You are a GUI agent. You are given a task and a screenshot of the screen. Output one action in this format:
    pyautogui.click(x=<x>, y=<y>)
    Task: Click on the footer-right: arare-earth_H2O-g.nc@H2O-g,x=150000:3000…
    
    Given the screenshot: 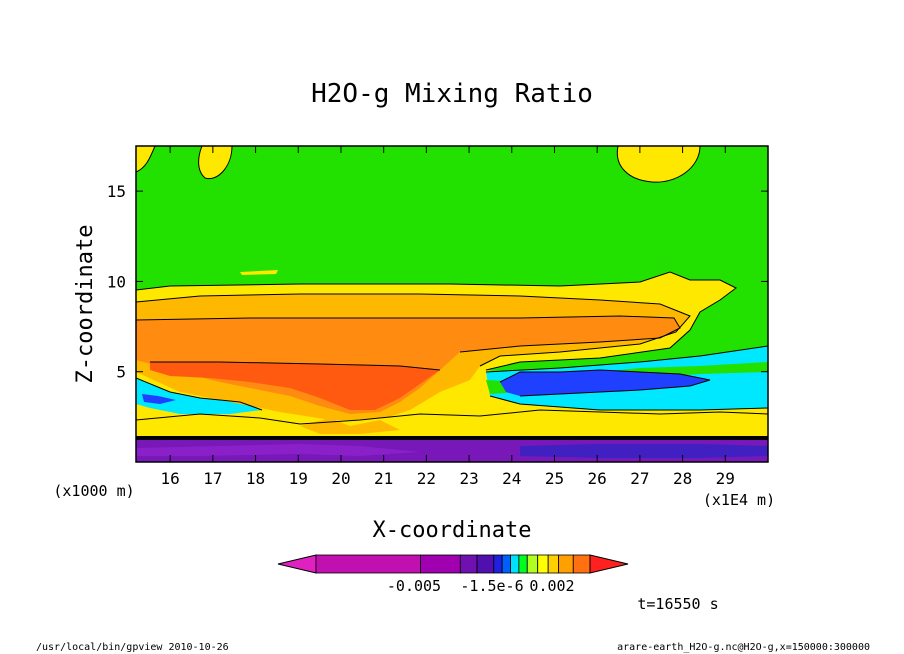 What is the action you would take?
    pyautogui.click(x=743, y=647)
    